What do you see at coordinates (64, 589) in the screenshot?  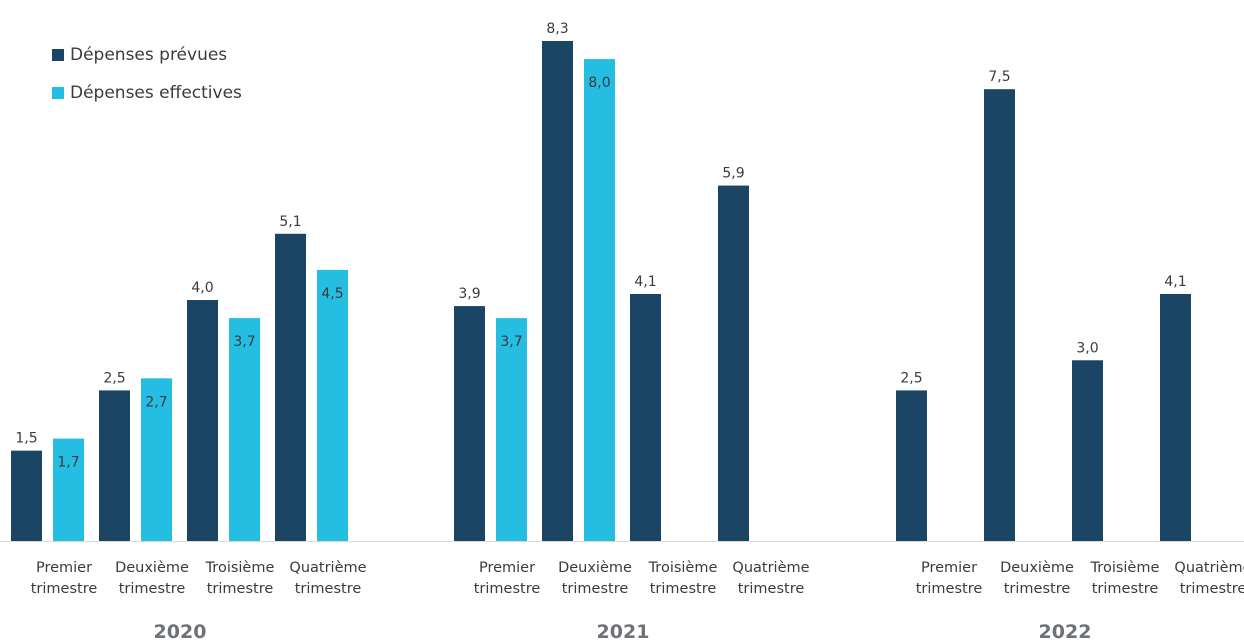 I see `tick-label-2020-q1-line2: trimestre` at bounding box center [64, 589].